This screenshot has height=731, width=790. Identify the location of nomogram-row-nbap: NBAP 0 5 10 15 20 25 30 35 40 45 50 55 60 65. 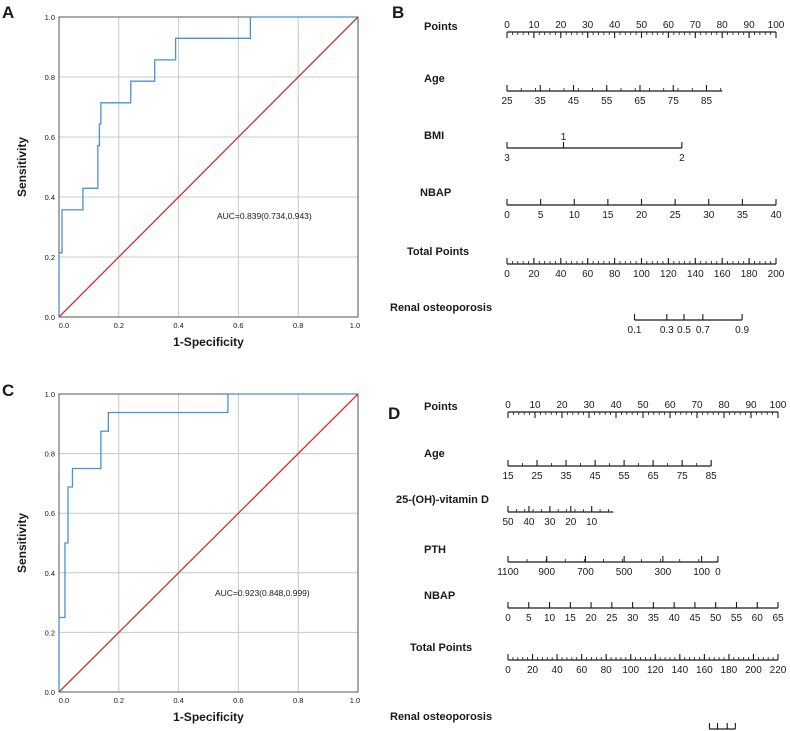
(604, 607).